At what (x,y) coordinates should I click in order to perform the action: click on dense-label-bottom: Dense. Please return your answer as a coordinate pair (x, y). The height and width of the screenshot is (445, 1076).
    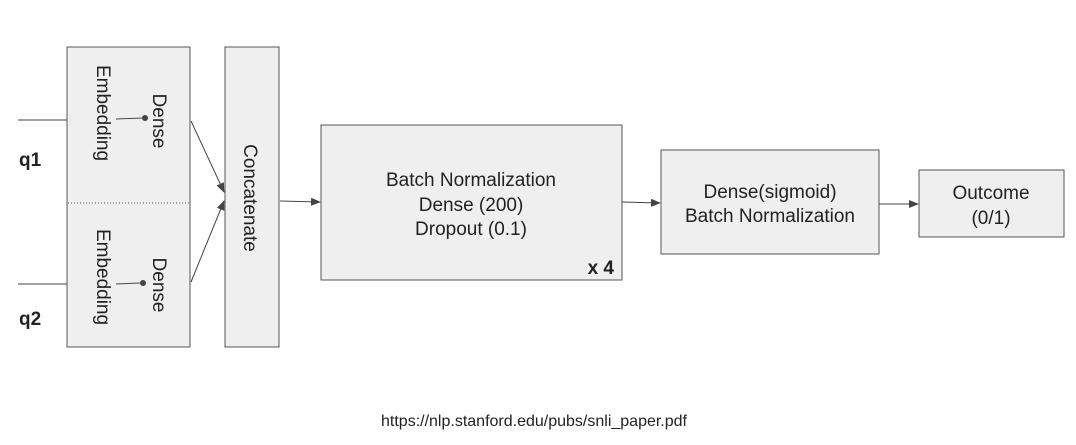
    Looking at the image, I should click on (158, 285).